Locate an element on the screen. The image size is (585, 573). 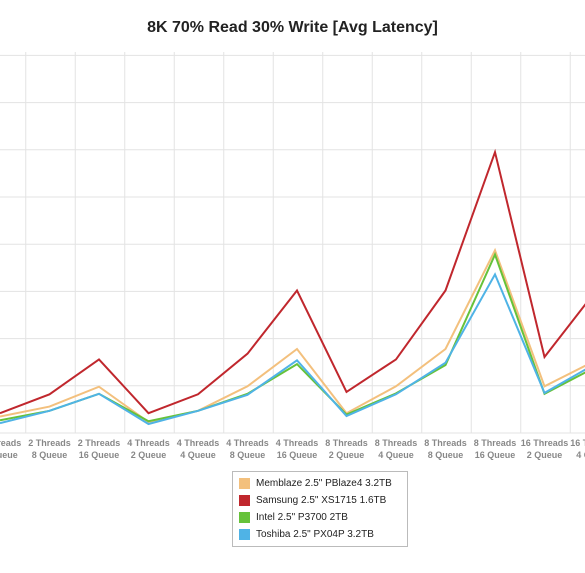
x-tick-label: 8 Threads 2 Queue is located at coordinates (346, 449).